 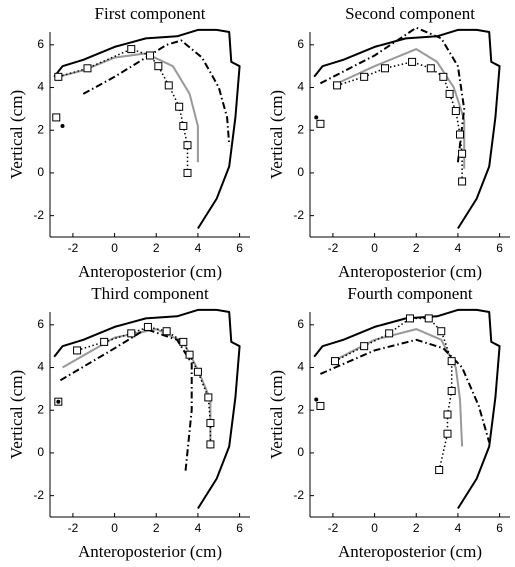 What do you see at coordinates (410, 13) in the screenshot?
I see `chart-title: Second component` at bounding box center [410, 13].